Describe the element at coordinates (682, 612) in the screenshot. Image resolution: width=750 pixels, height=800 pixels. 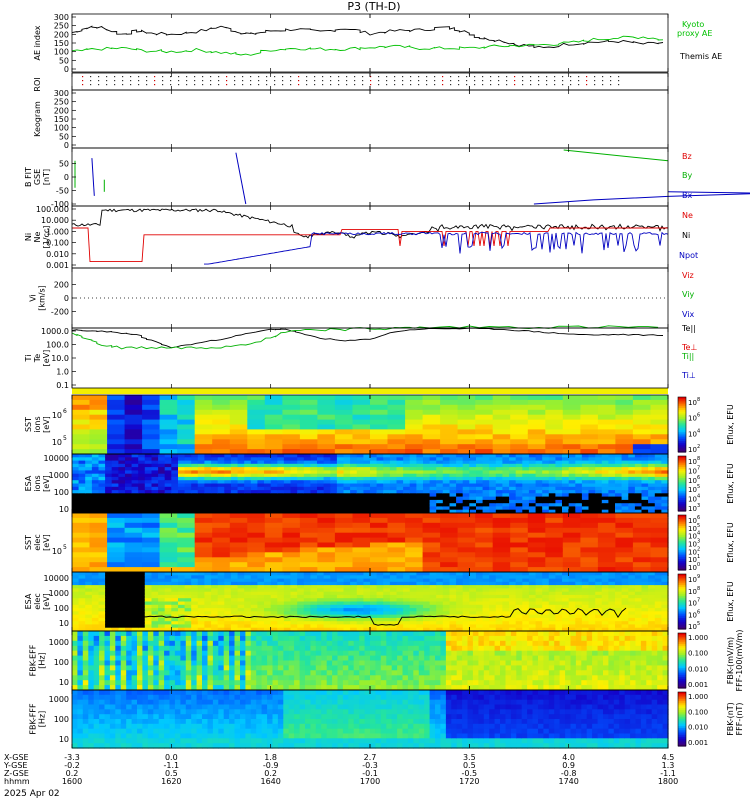
I see `esa_e-colorbar-cell` at that location.